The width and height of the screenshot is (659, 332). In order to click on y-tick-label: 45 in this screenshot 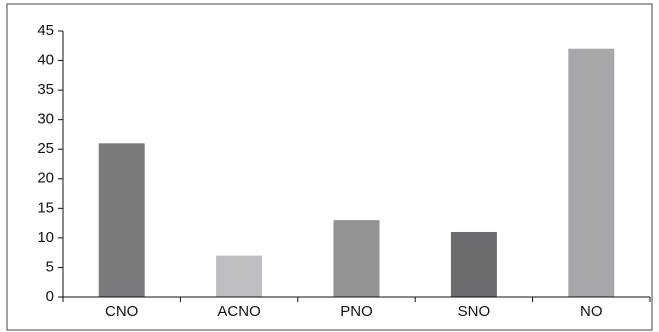, I will do `click(45, 30)`.